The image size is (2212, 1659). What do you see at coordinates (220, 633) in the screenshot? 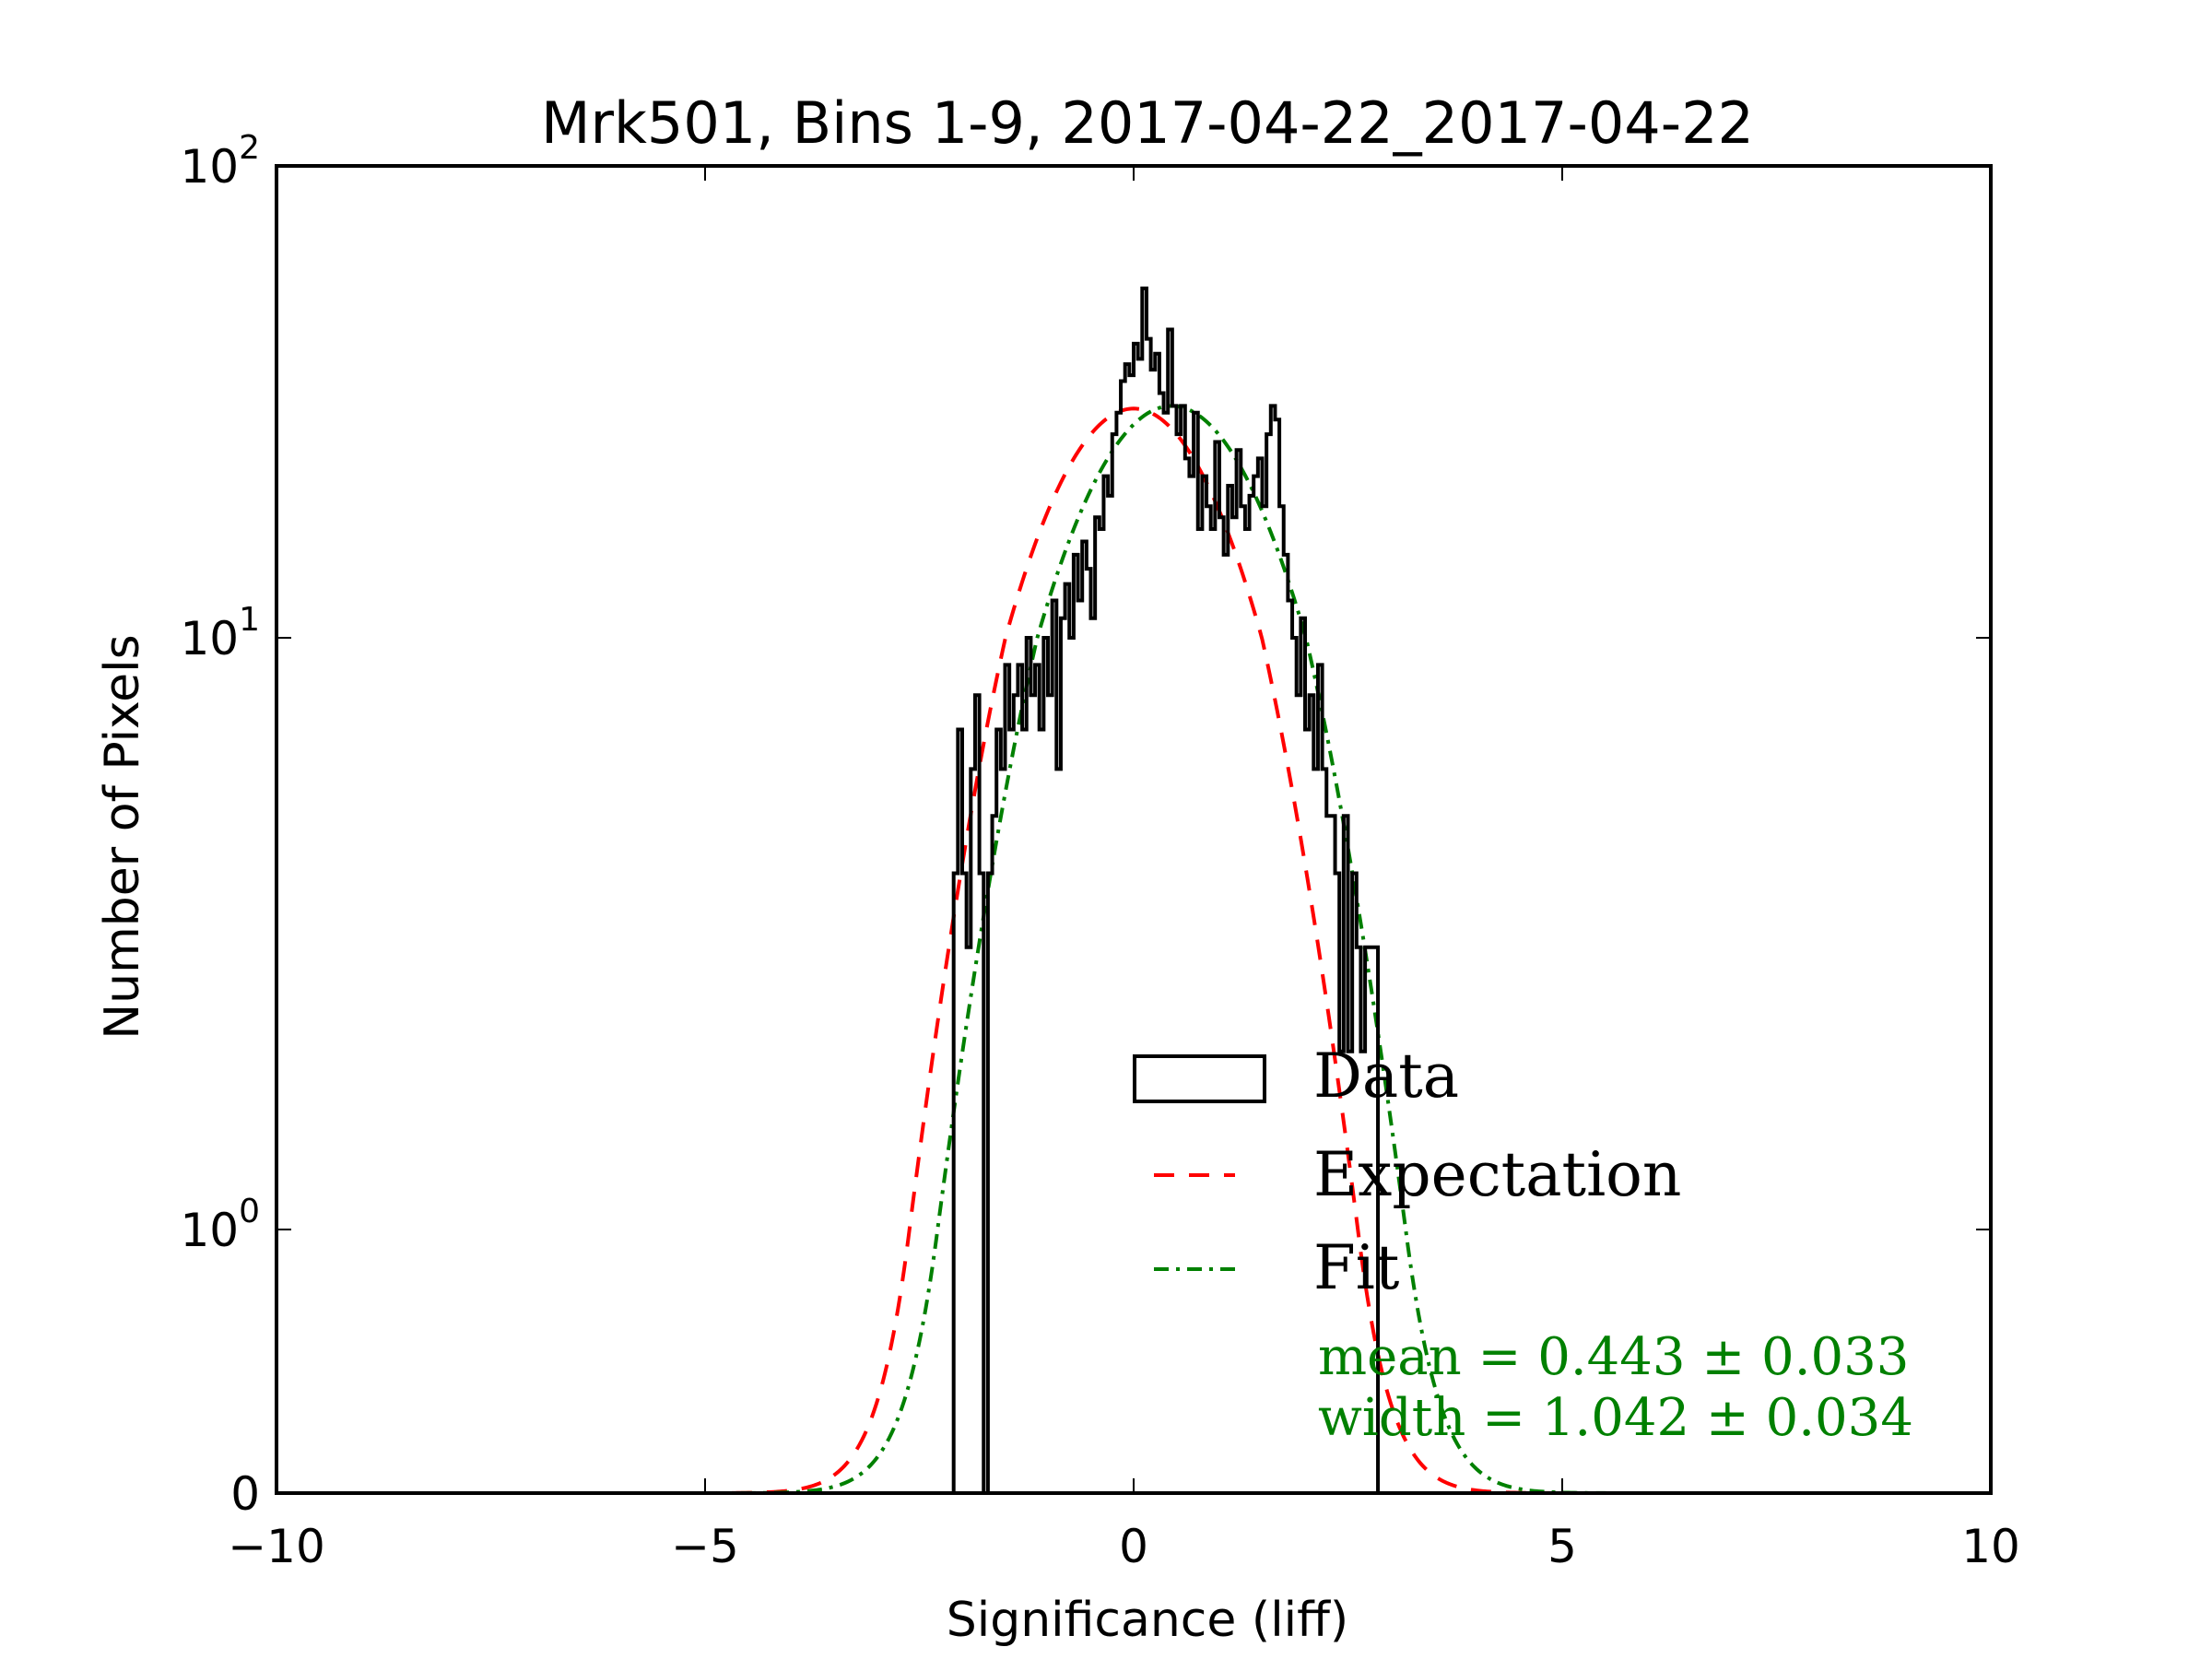
I see `y-tick-label: 10¹` at bounding box center [220, 633].